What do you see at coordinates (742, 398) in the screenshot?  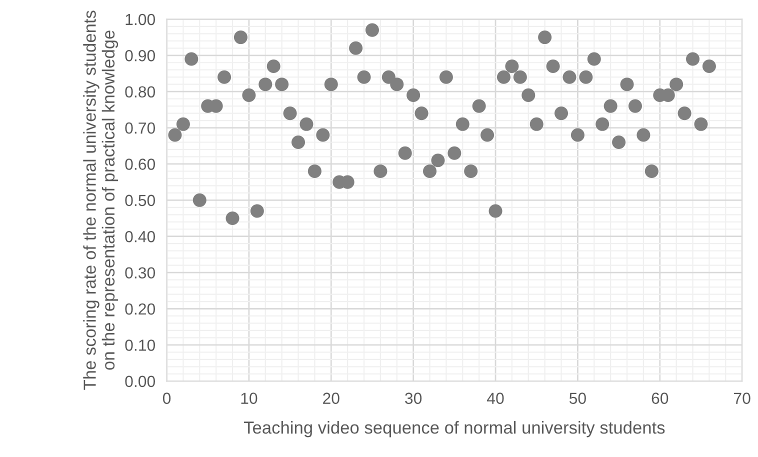 I see `x-tick-label: 70` at bounding box center [742, 398].